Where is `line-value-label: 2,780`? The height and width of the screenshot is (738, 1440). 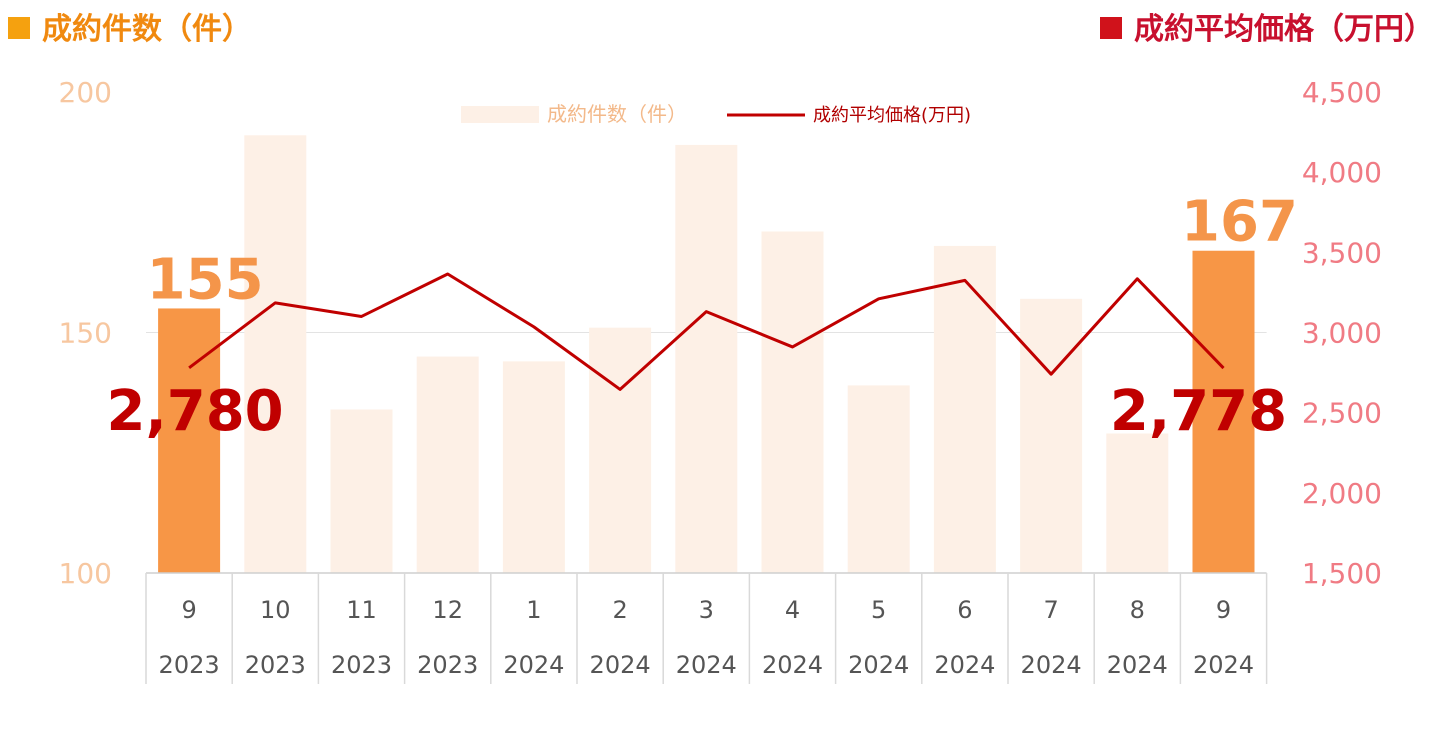
line-value-label: 2,780 is located at coordinates (195, 411).